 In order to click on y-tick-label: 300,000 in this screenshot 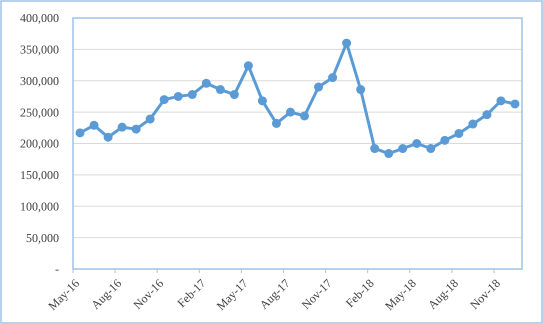, I will do `click(39, 81)`.